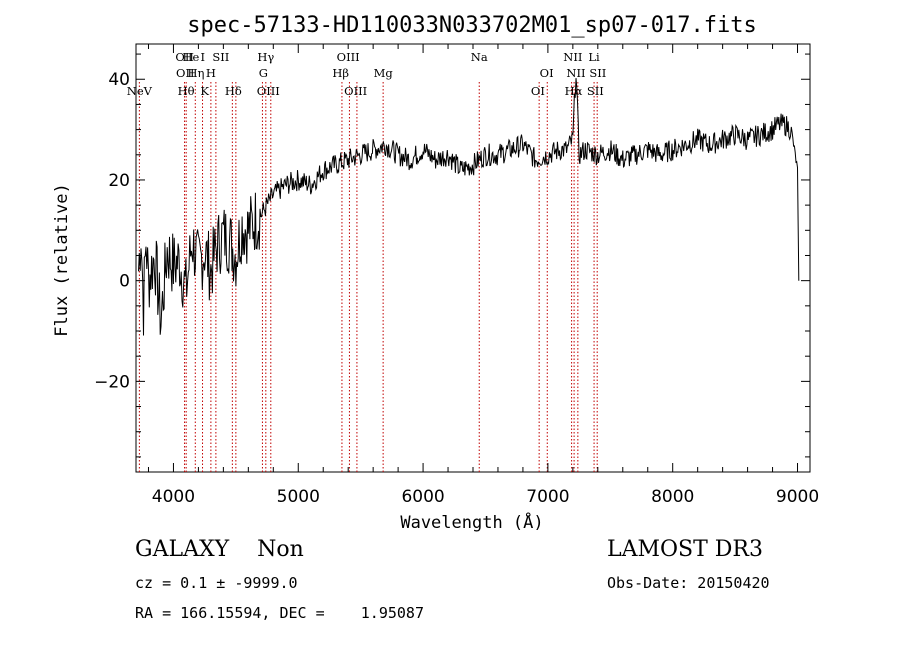 The height and width of the screenshot is (649, 900). What do you see at coordinates (203, 57) in the screenshot?
I see `emission-line-label: I` at bounding box center [203, 57].